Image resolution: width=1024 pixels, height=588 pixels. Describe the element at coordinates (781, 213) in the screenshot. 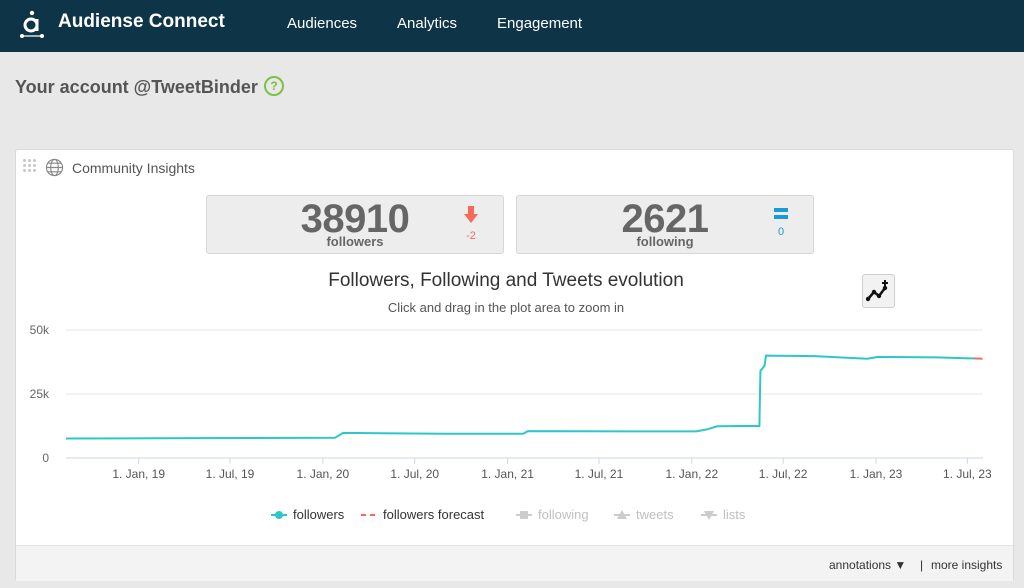

I see `equals-icon` at that location.